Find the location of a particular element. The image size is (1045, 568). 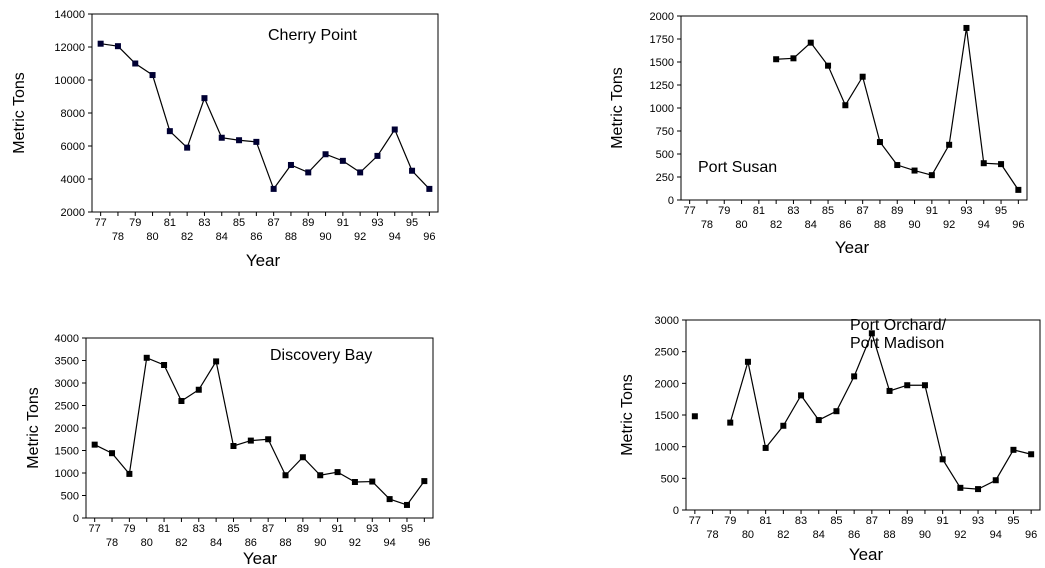

y-tick-label: 10000 is located at coordinates (69, 81).